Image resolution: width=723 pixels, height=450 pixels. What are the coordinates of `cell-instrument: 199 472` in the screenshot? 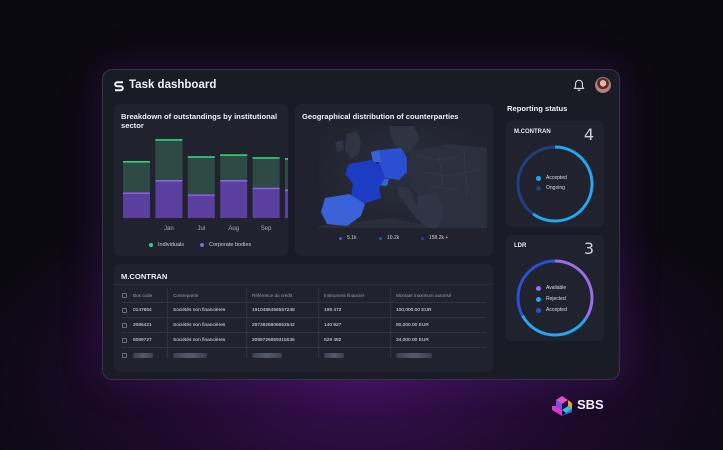 It's located at (333, 310).